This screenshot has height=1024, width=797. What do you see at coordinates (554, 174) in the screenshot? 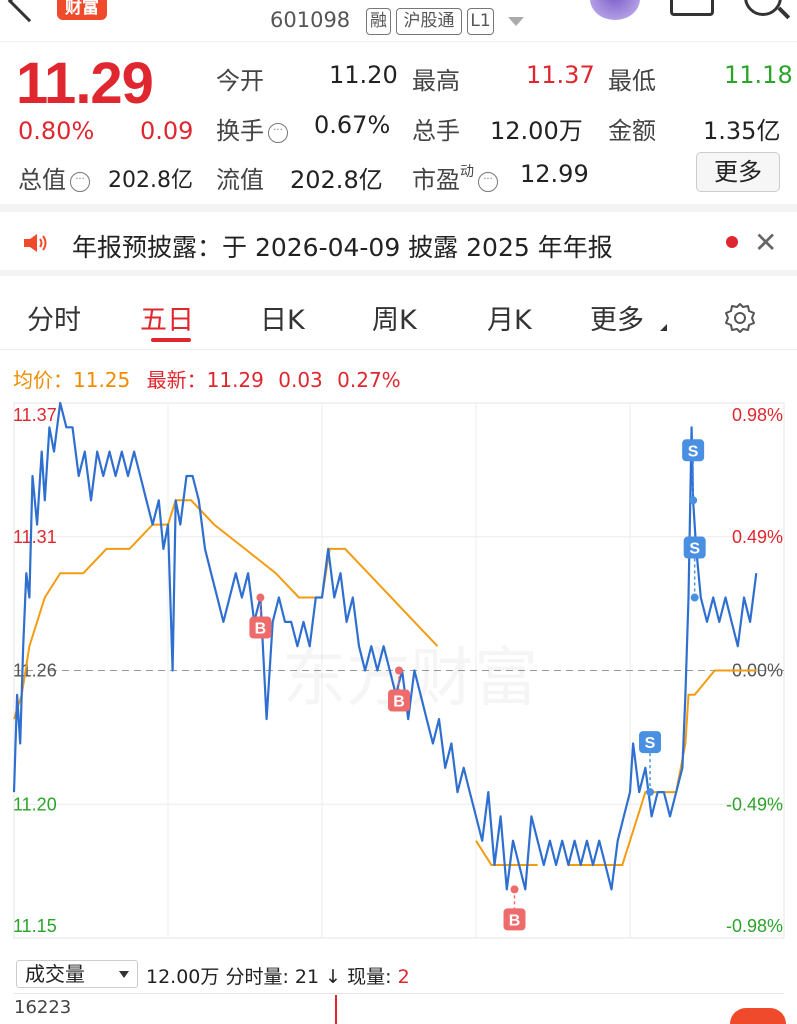
I see `pe-value: 12.99` at bounding box center [554, 174].